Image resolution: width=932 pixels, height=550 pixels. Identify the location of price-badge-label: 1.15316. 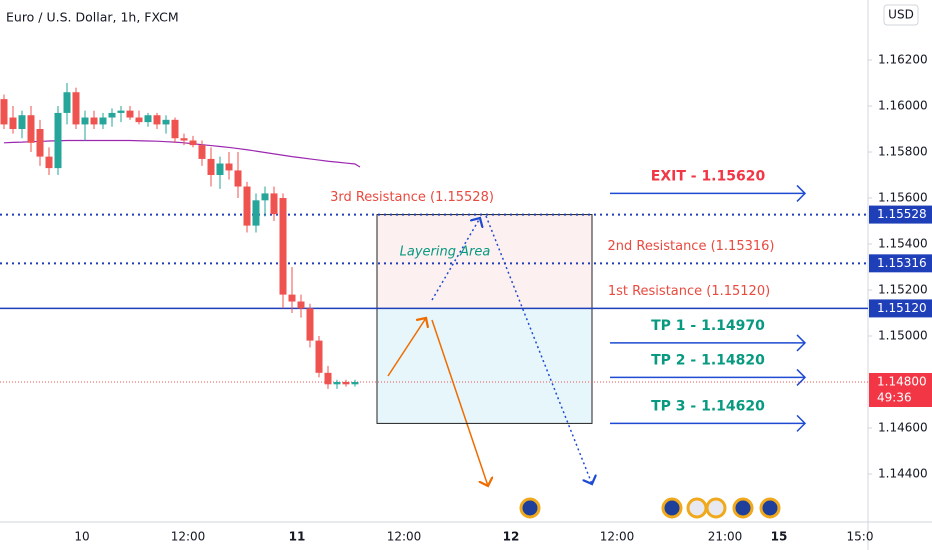
(902, 263).